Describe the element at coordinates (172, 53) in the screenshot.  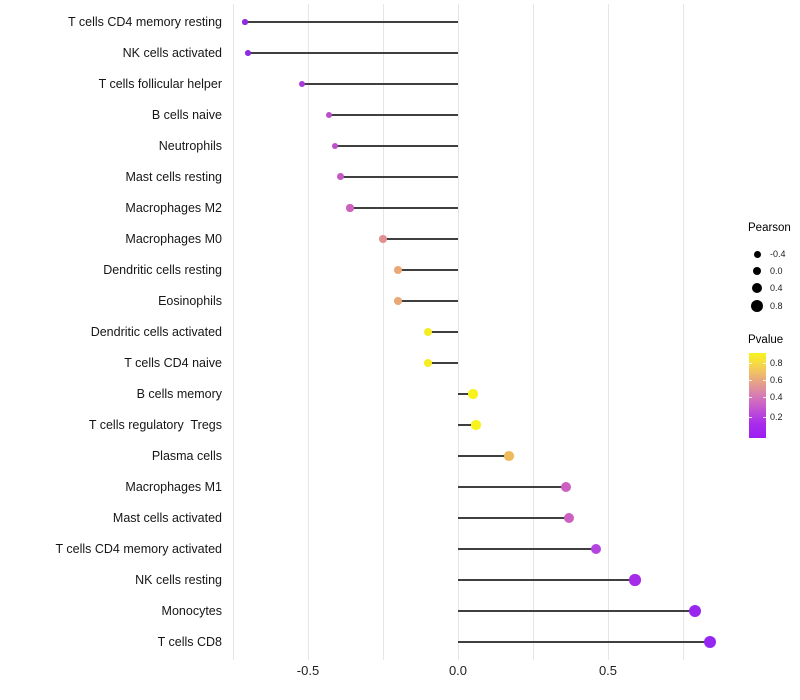
I see `y-axis-label: NK cells activated` at that location.